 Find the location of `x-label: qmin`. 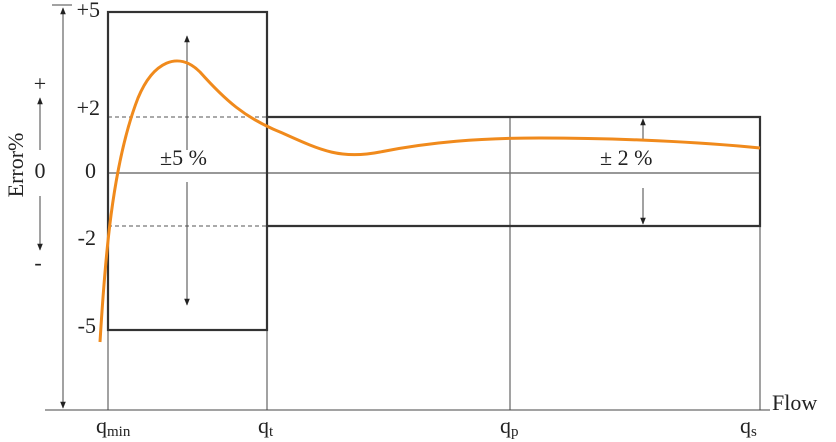

x-label: qmin is located at coordinates (113, 426).